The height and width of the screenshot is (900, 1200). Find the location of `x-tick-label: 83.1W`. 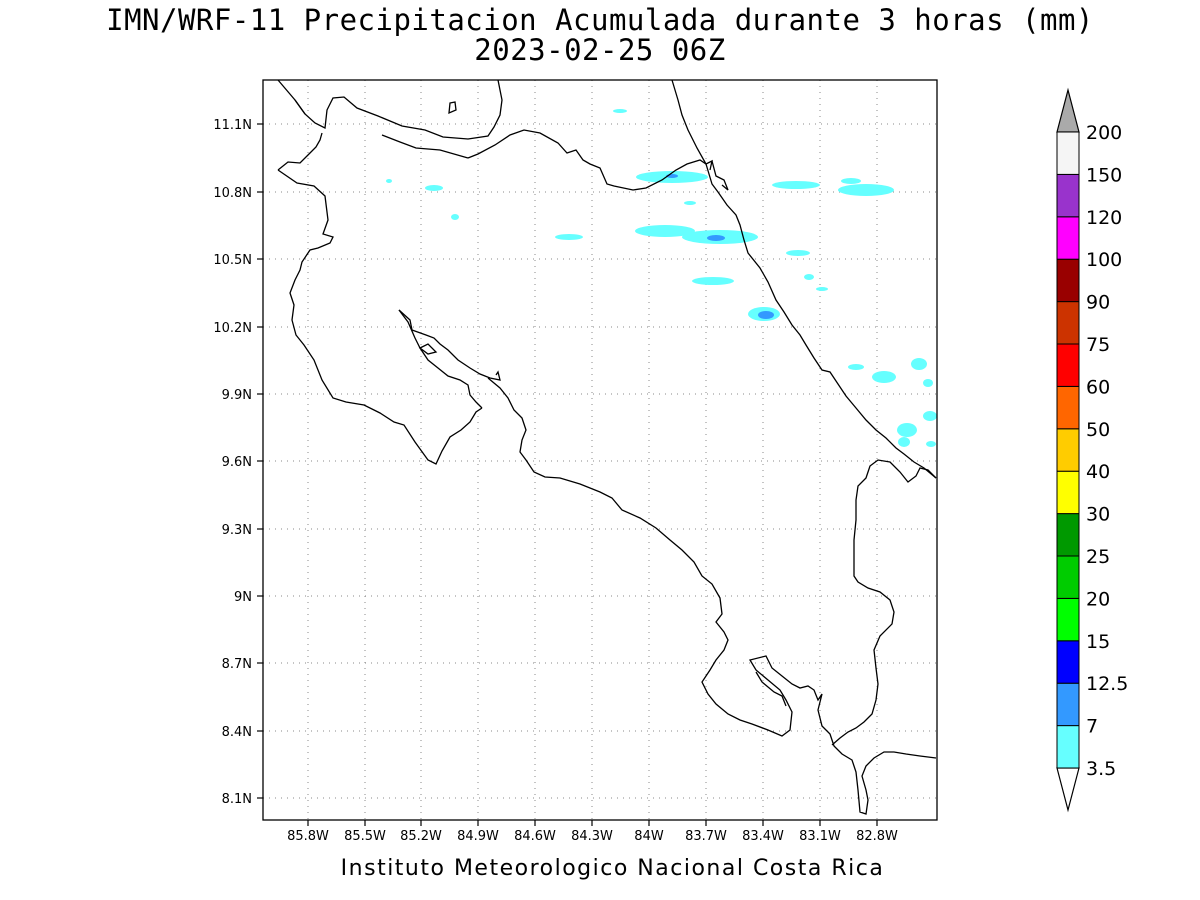

x-tick-label: 83.1W is located at coordinates (820, 836).